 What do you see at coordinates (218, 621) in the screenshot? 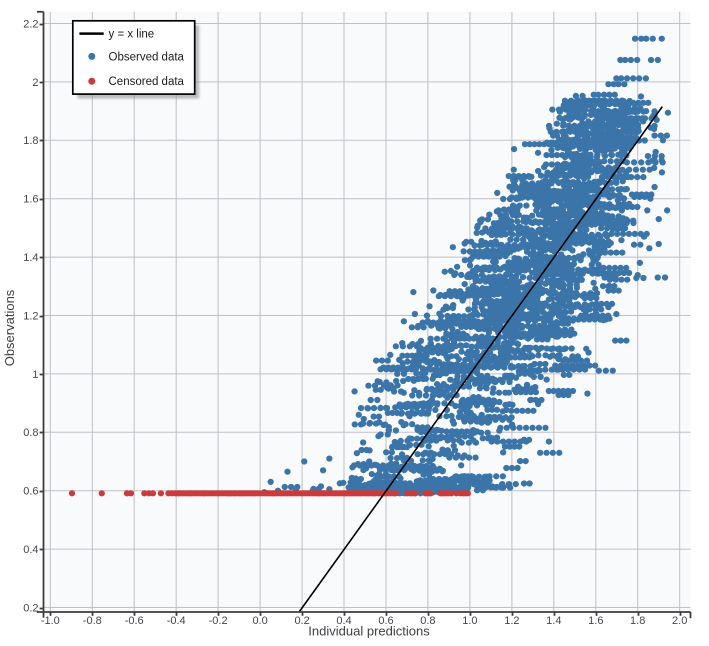
I see `svg-text: -0.2` at bounding box center [218, 621].